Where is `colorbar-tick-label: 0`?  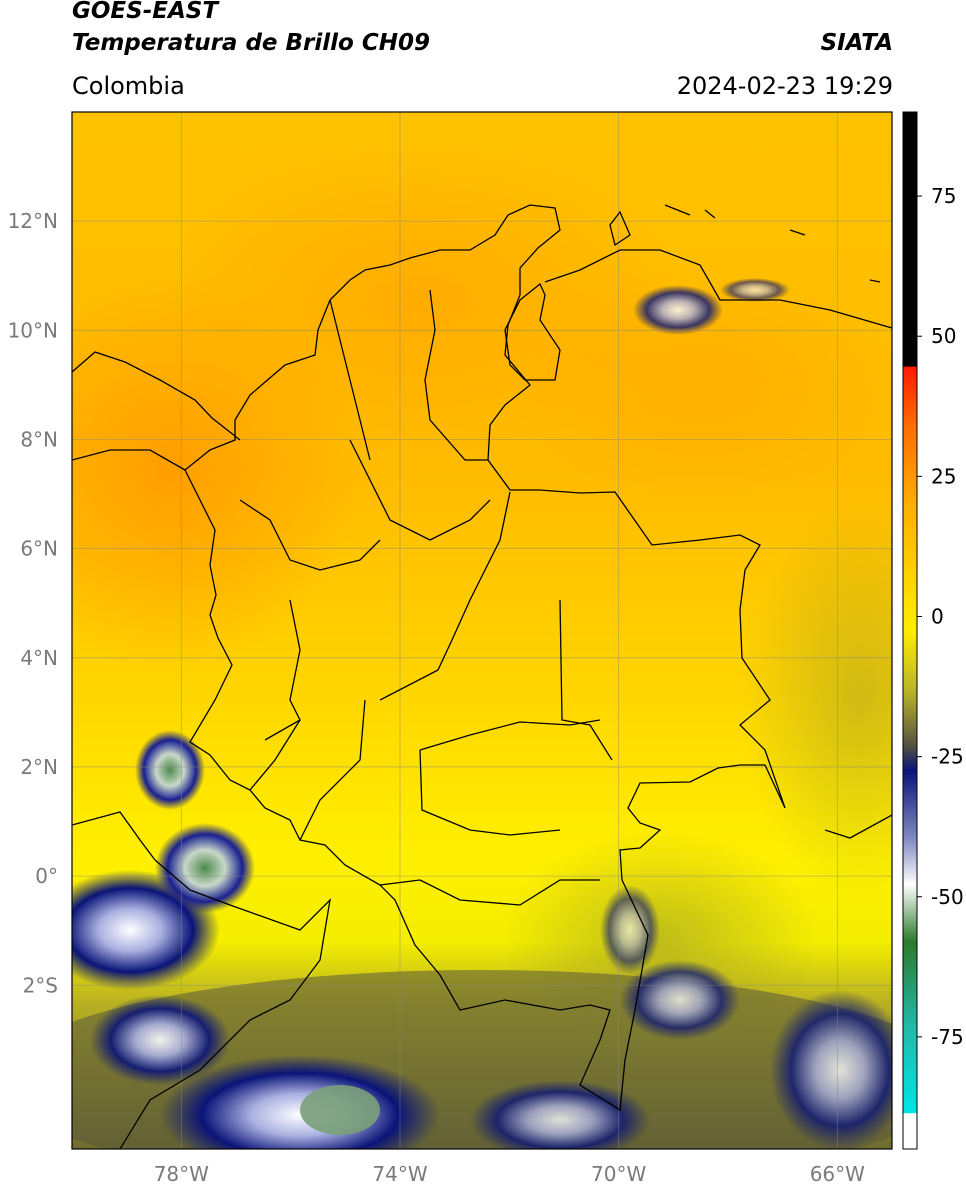
colorbar-tick-label: 0 is located at coordinates (937, 616).